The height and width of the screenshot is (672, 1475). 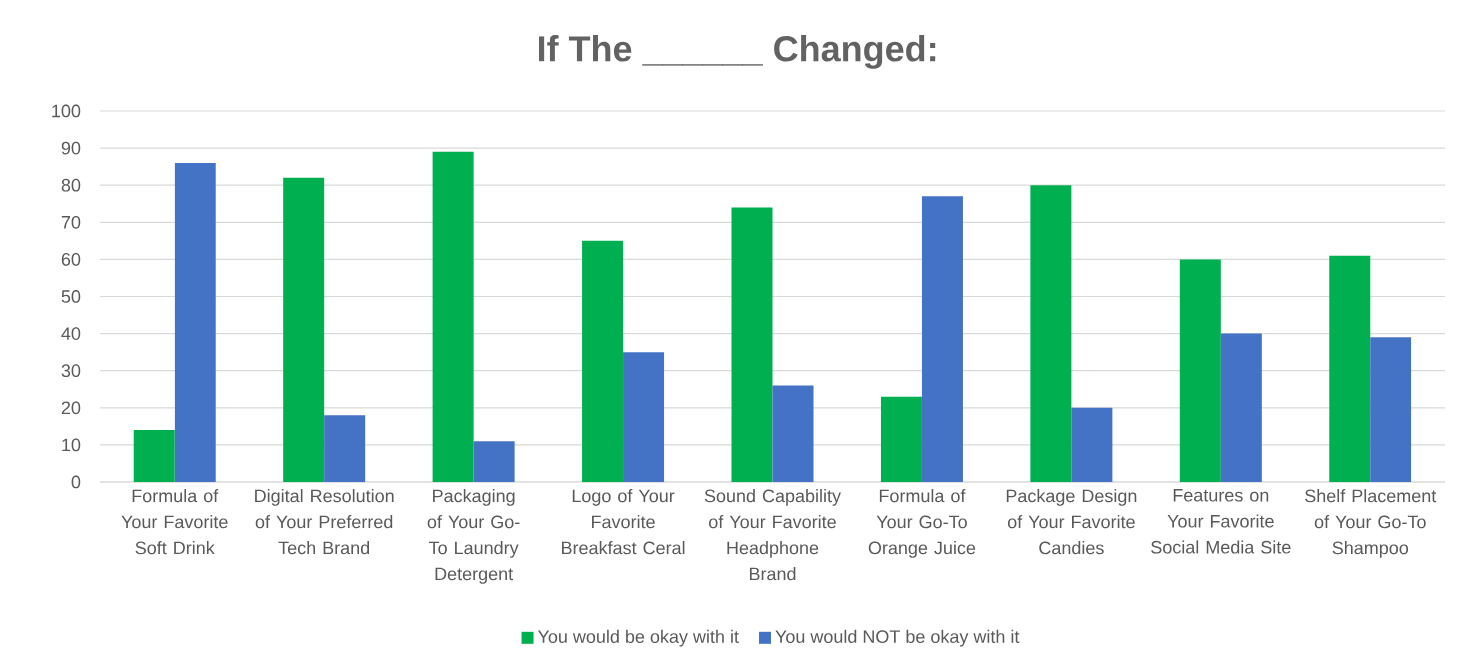 I want to click on x-tick-label: Formula of Your Go-To Orange Juice, so click(x=922, y=523).